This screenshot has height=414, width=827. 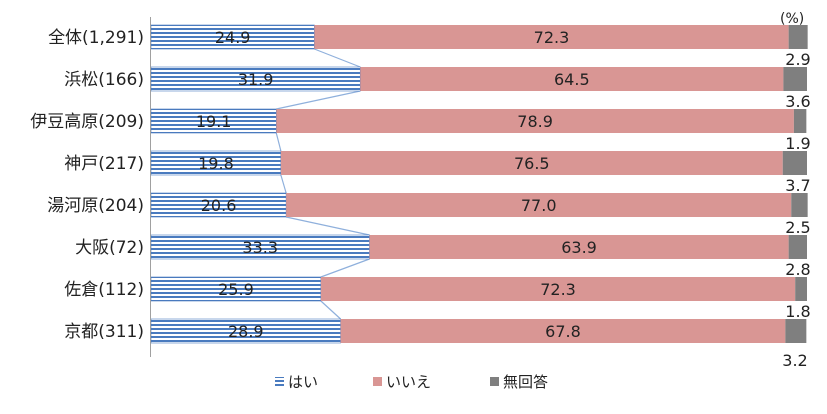 What do you see at coordinates (797, 101) in the screenshot?
I see `data-label: 3.6` at bounding box center [797, 101].